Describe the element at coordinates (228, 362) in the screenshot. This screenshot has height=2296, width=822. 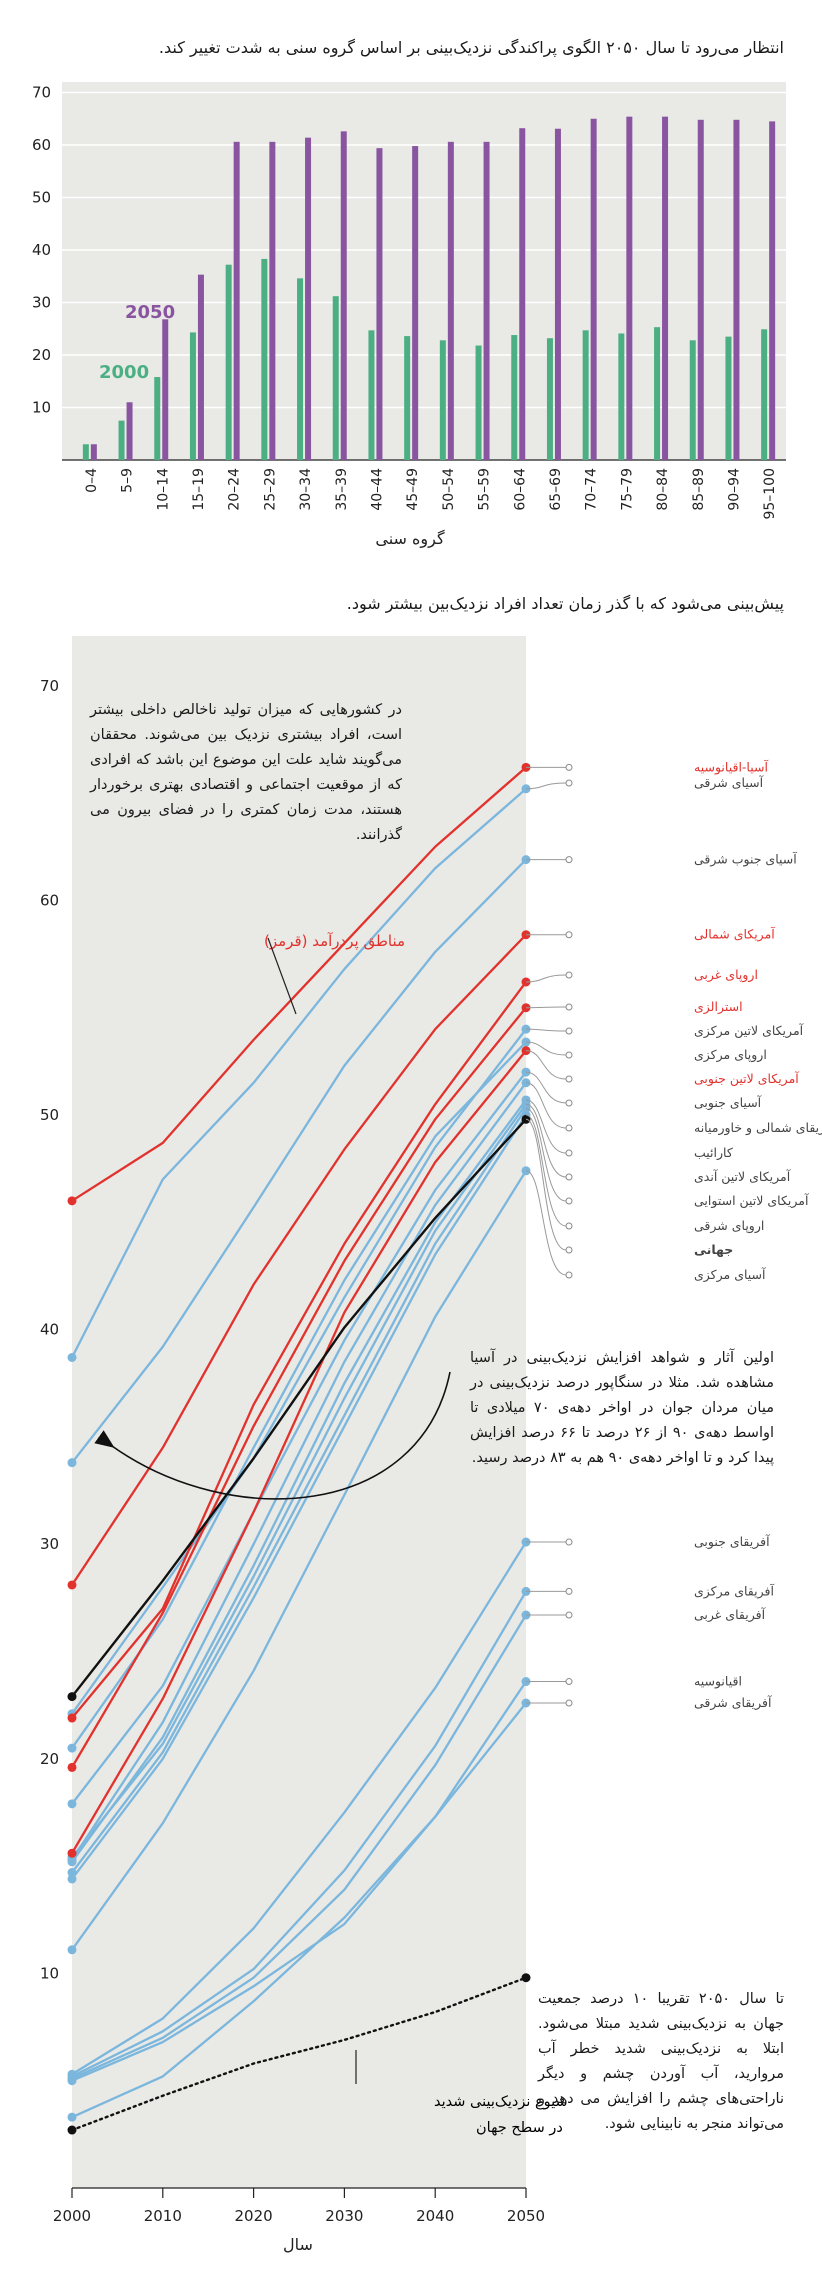
I see `bar-2000-20–24` at that location.